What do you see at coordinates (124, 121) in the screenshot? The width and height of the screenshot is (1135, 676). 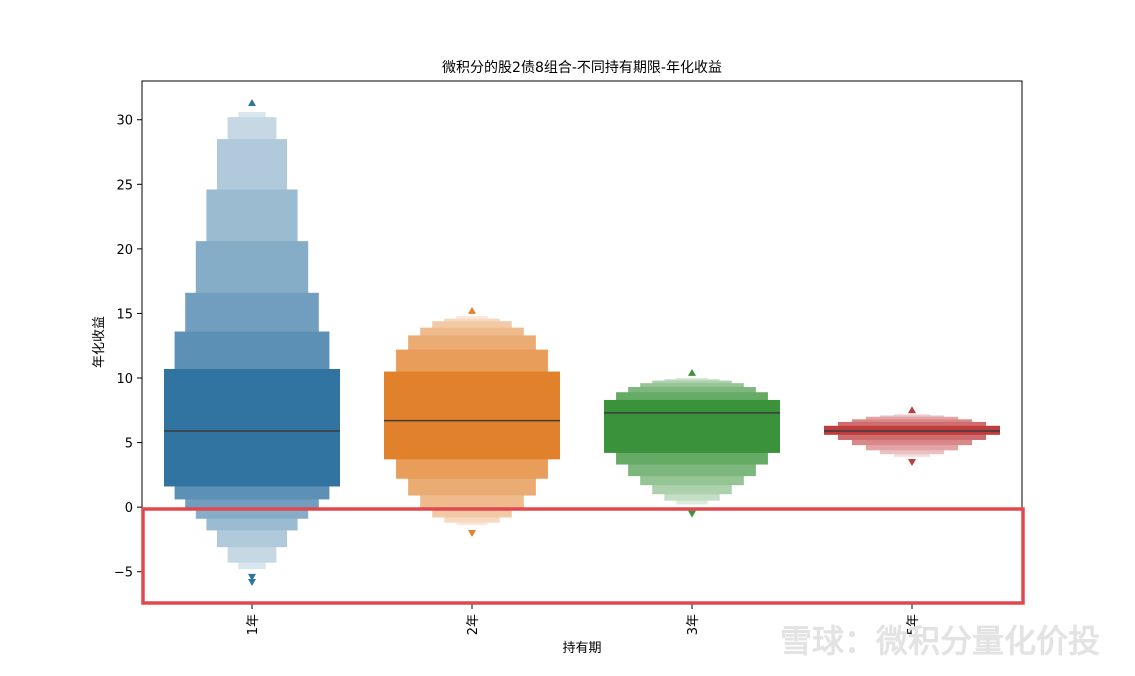 I see `y-tick-label: 30` at bounding box center [124, 121].